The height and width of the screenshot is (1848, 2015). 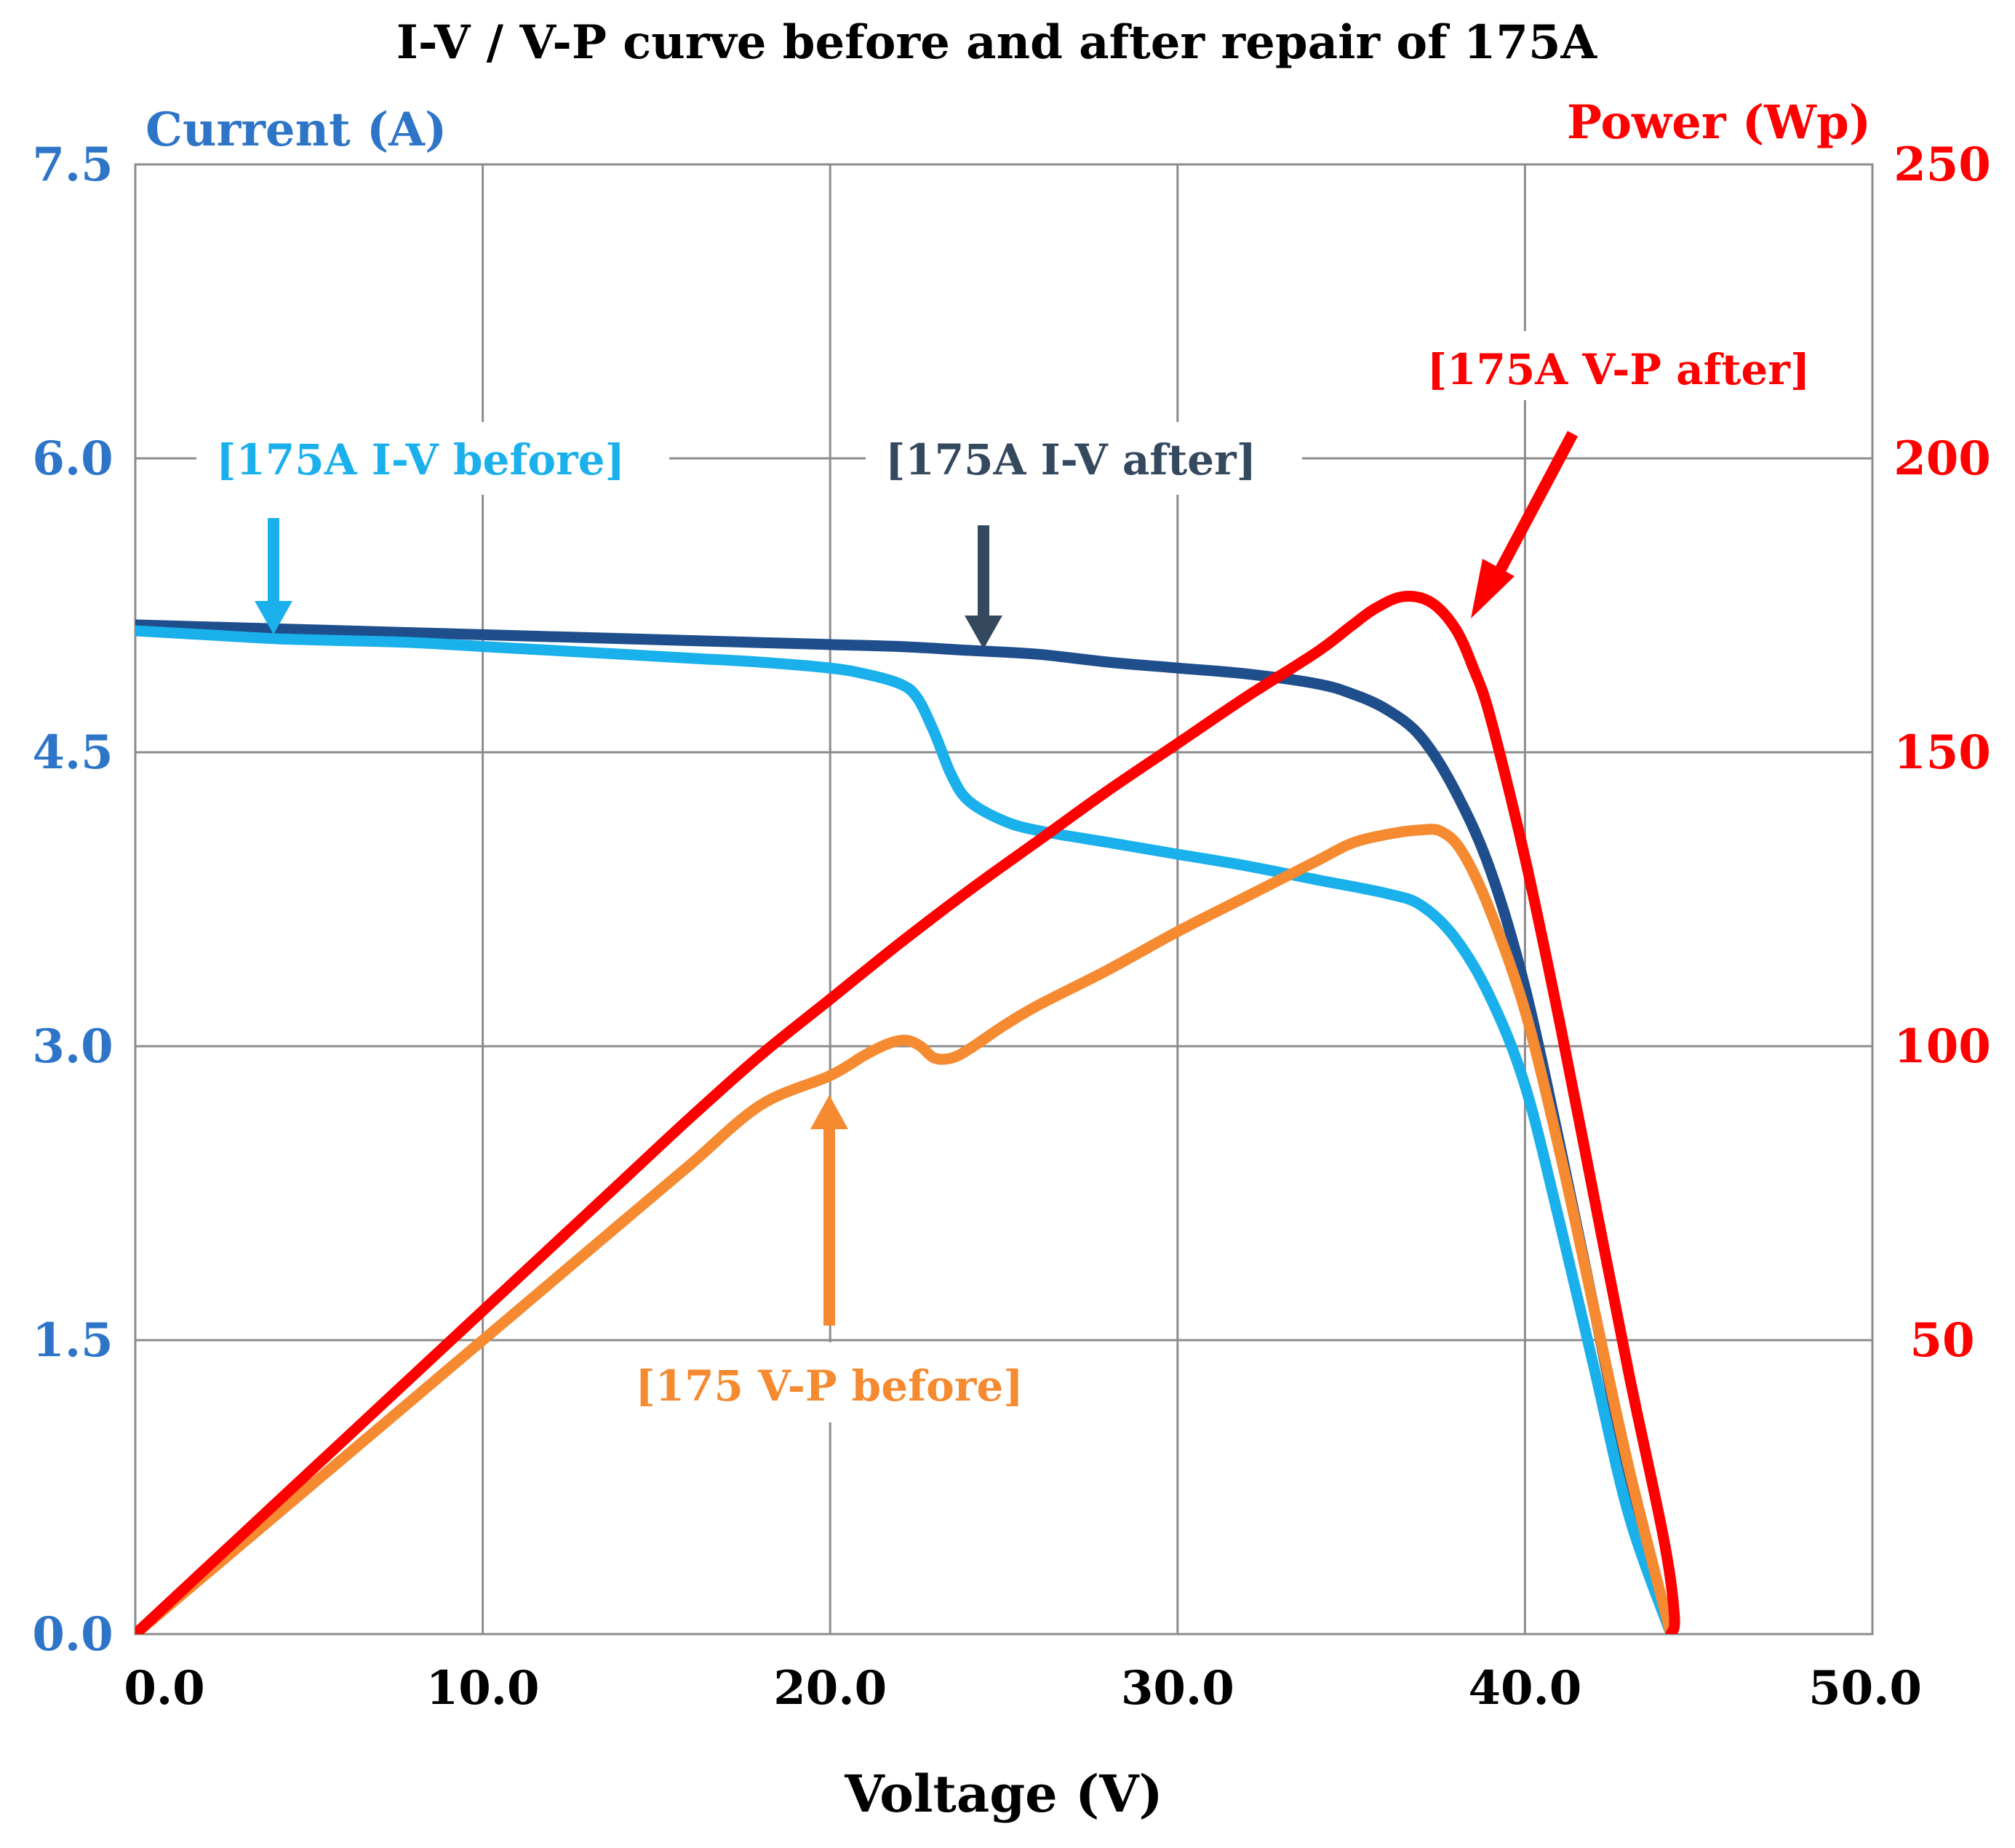 I want to click on right-tick-label: 250, so click(x=1942, y=165).